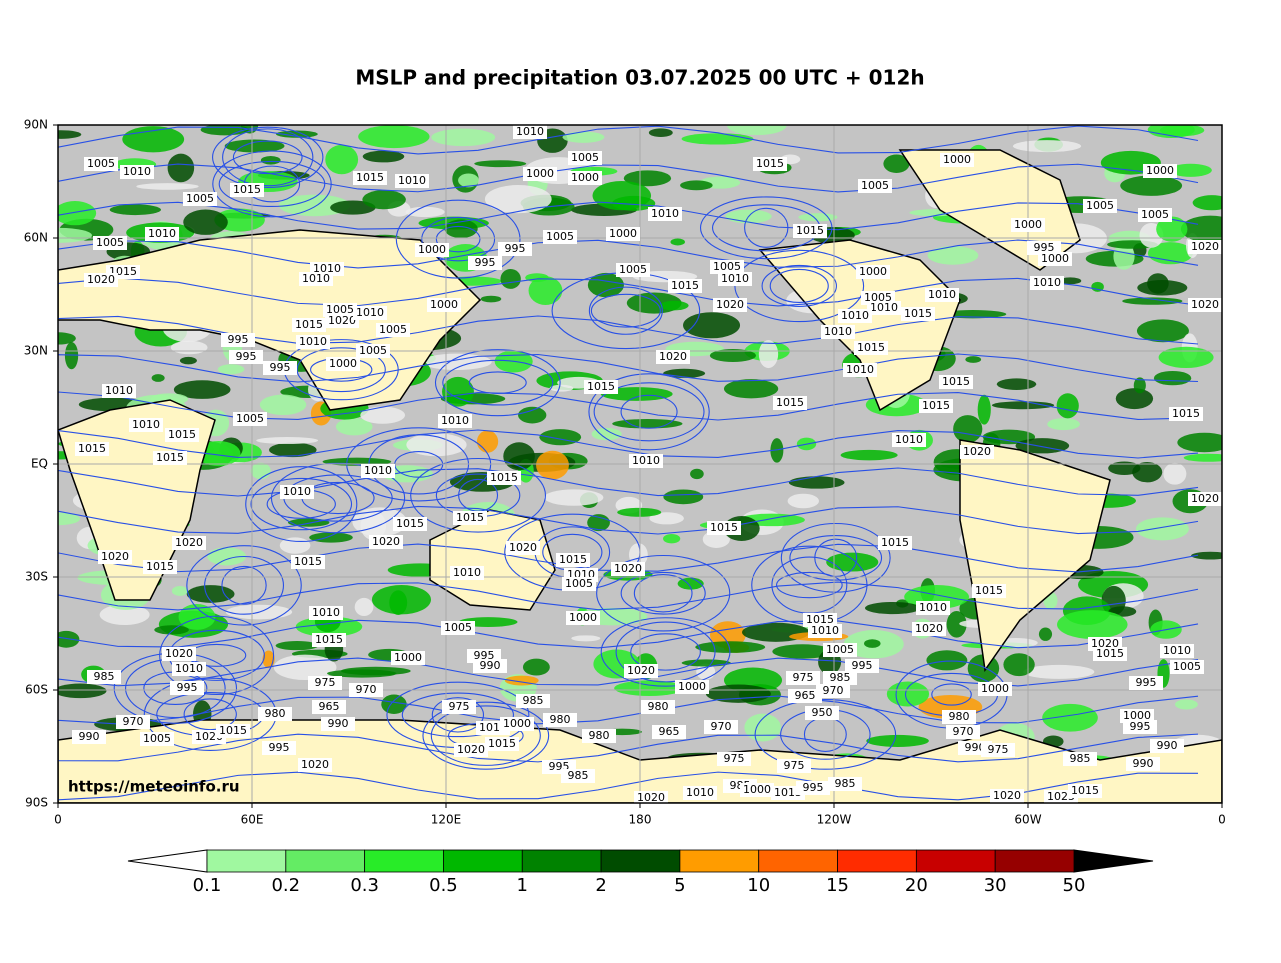 The image size is (1281, 963). I want to click on isobar-label: 995, so click(485, 262).